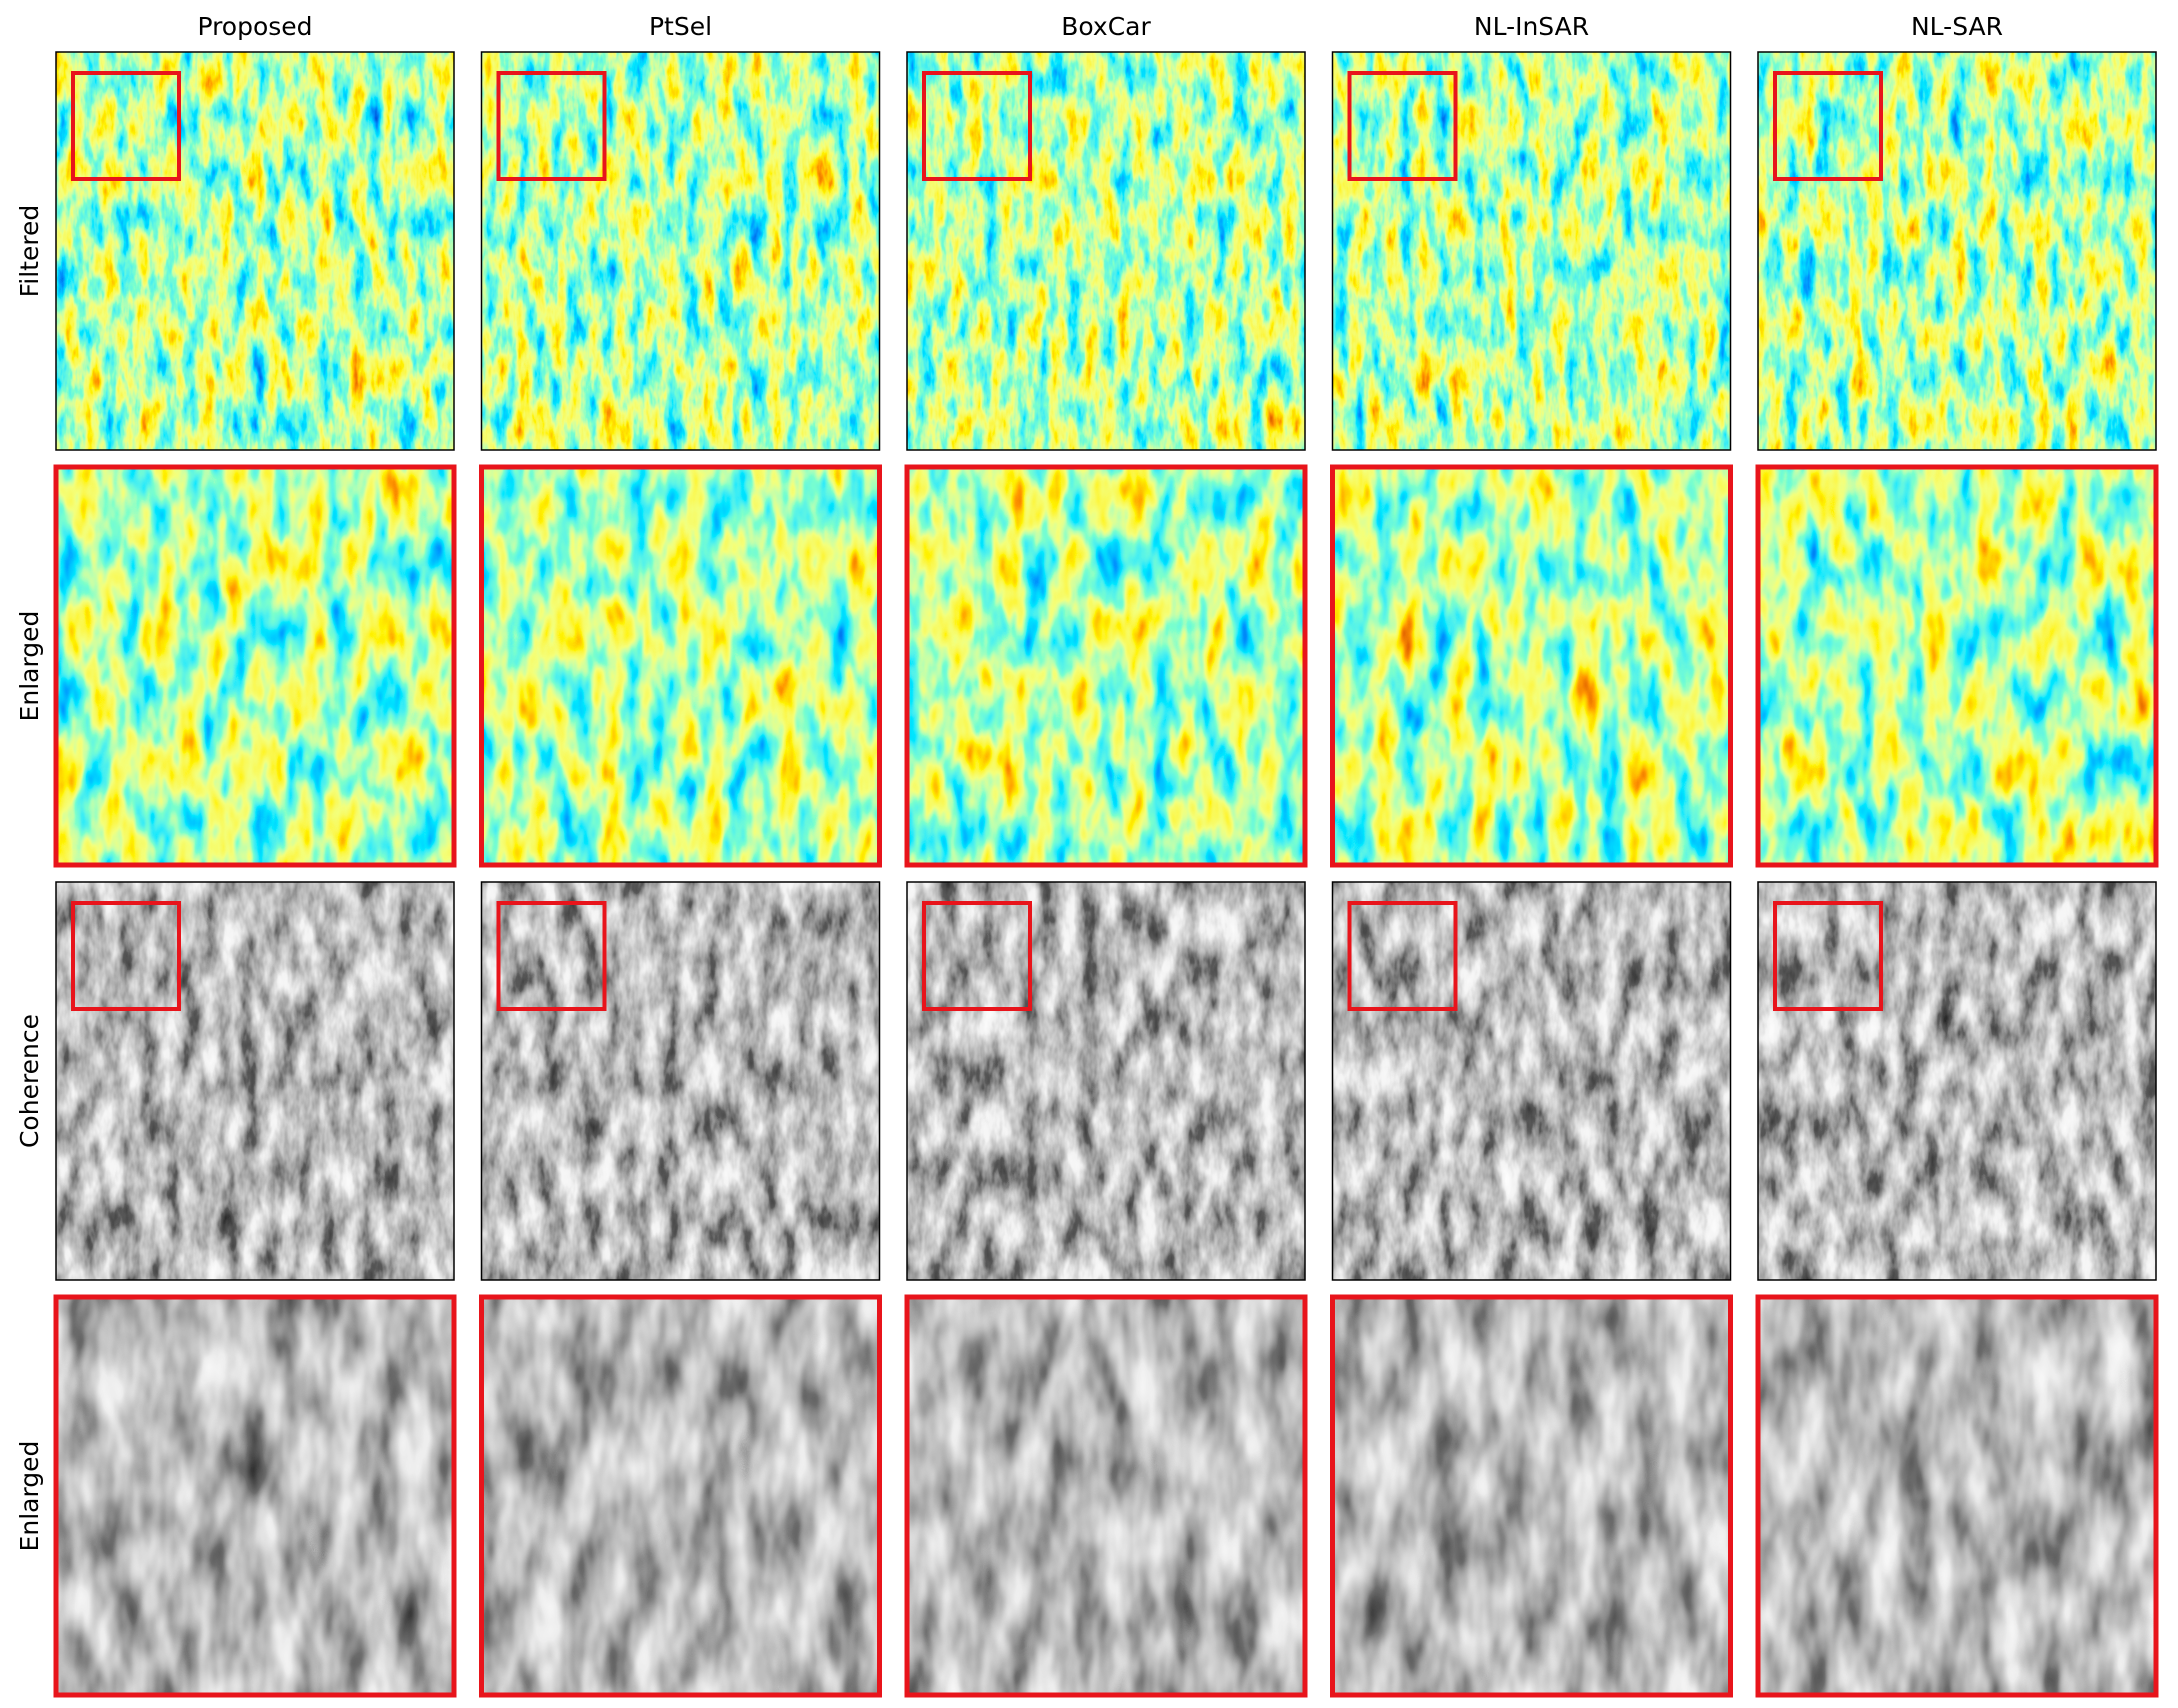 The width and height of the screenshot is (2178, 1708). I want to click on row-label: Filtered, so click(29, 251).